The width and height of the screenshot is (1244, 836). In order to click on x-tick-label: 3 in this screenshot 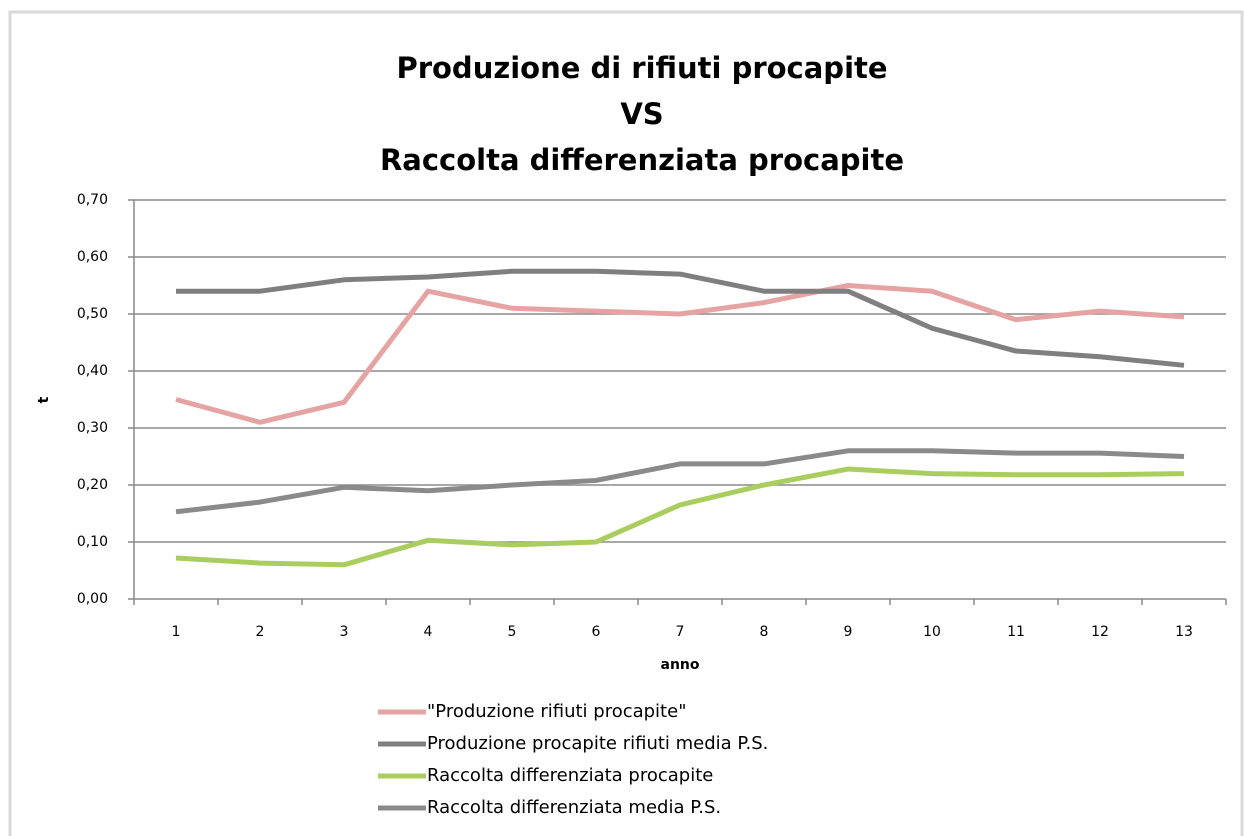, I will do `click(344, 632)`.